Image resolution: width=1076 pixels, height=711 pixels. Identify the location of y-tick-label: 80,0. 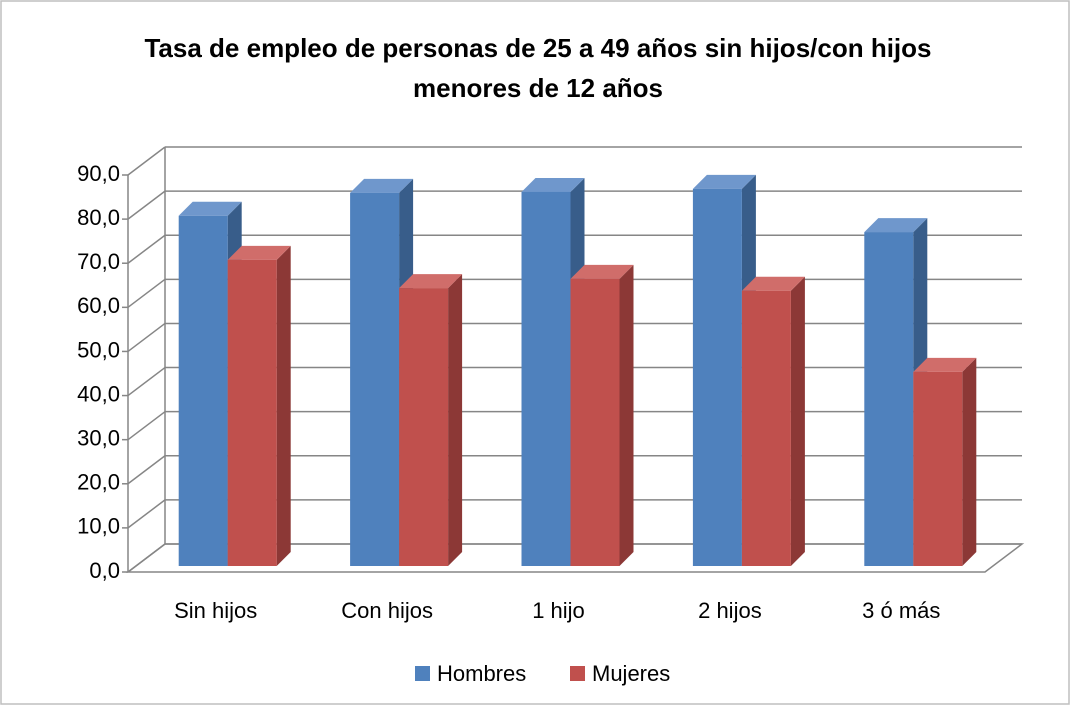
(98, 217).